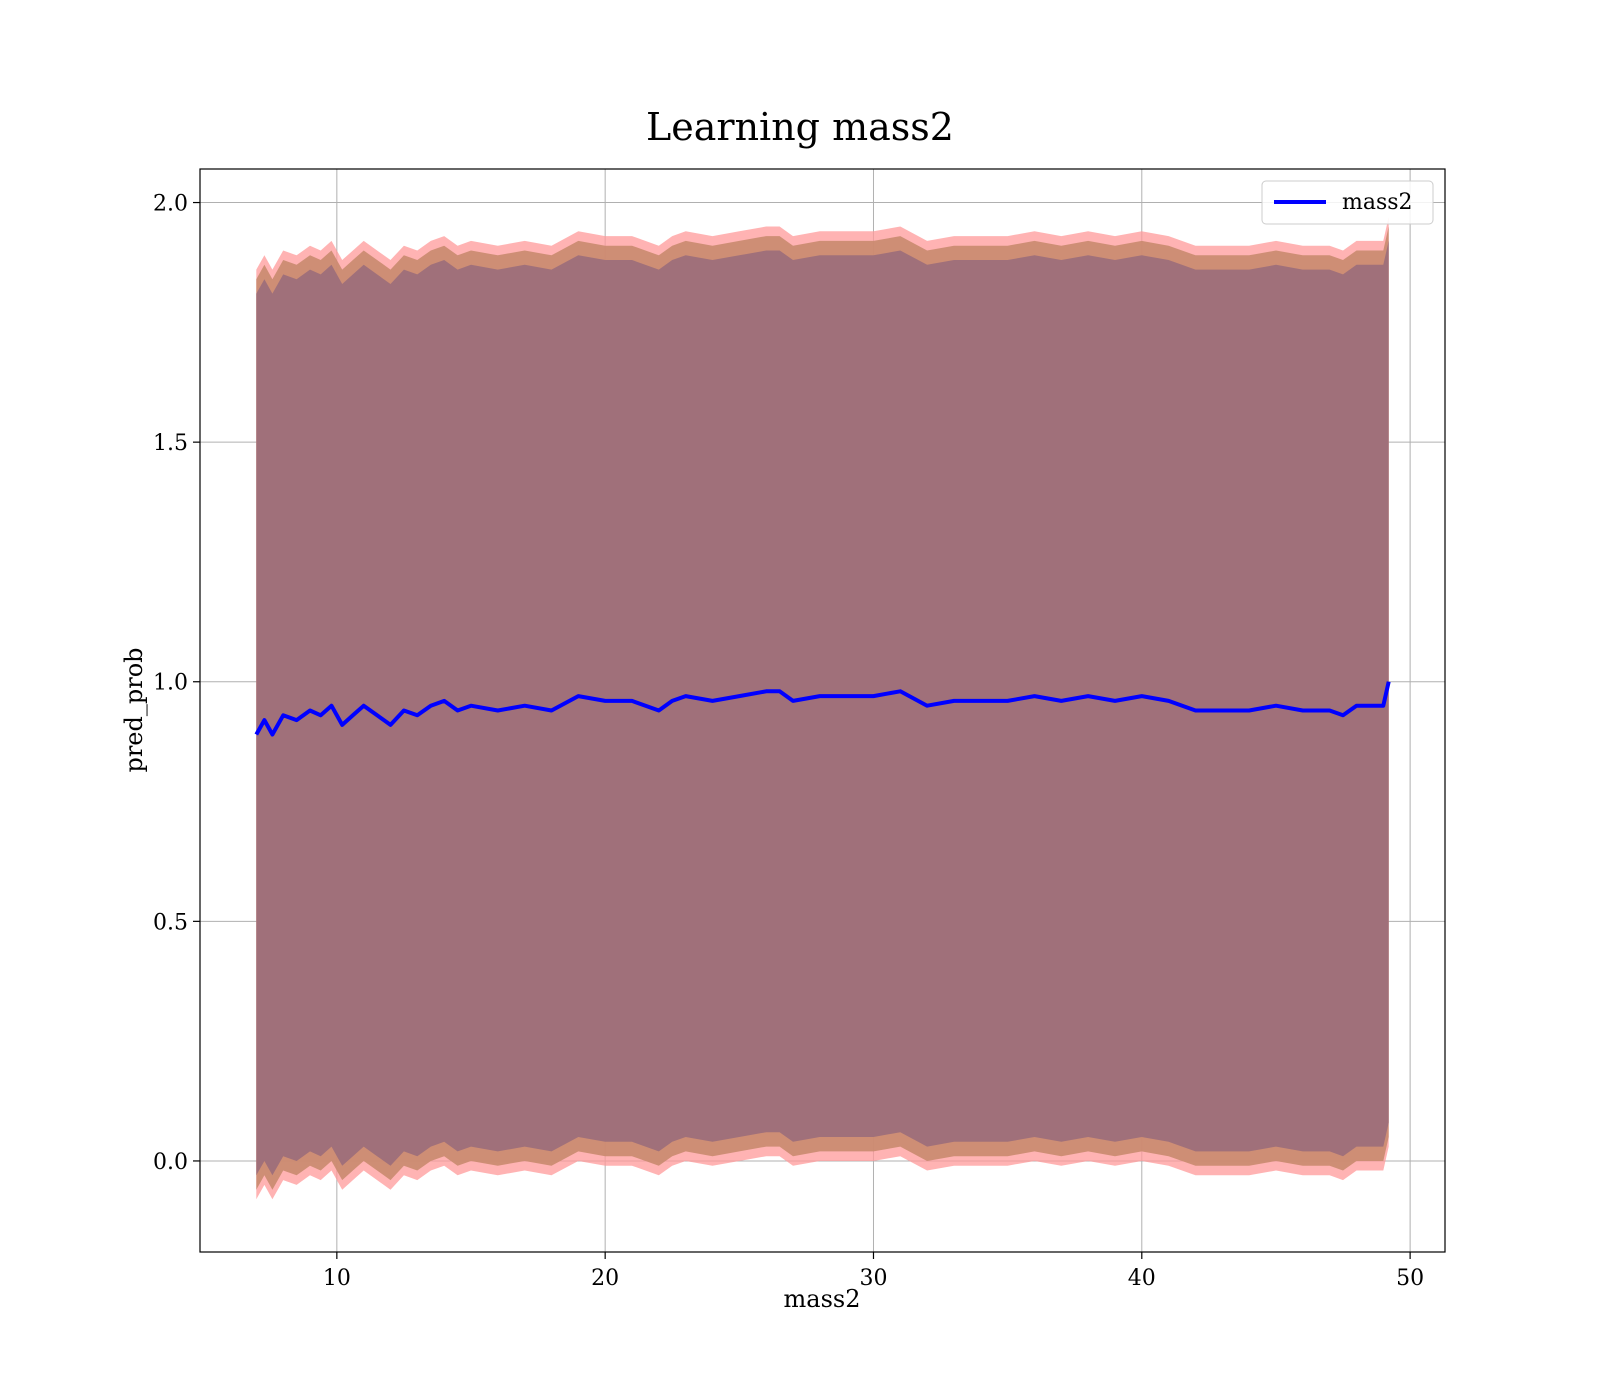 The image size is (1600, 1400). I want to click on y-axis-label: pred_prob, so click(134, 709).